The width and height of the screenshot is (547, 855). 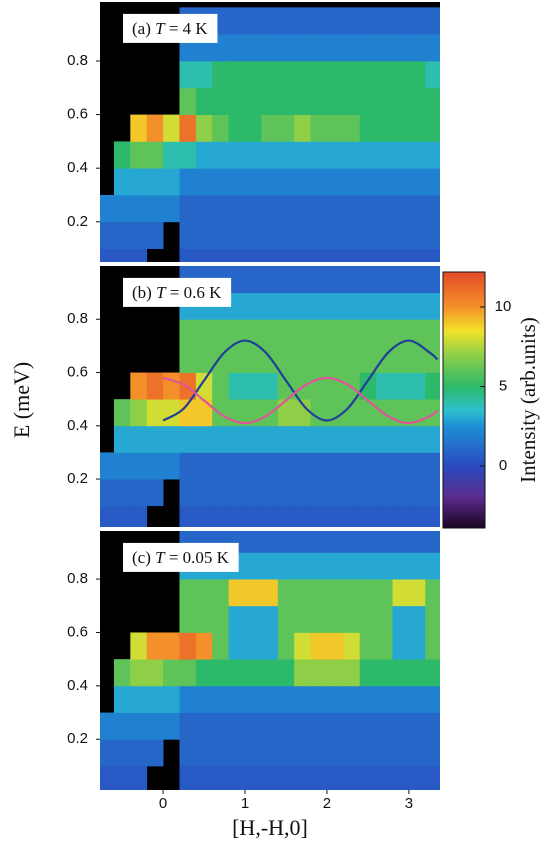 What do you see at coordinates (77, 221) in the screenshot?
I see `y-tick-label: 0.2` at bounding box center [77, 221].